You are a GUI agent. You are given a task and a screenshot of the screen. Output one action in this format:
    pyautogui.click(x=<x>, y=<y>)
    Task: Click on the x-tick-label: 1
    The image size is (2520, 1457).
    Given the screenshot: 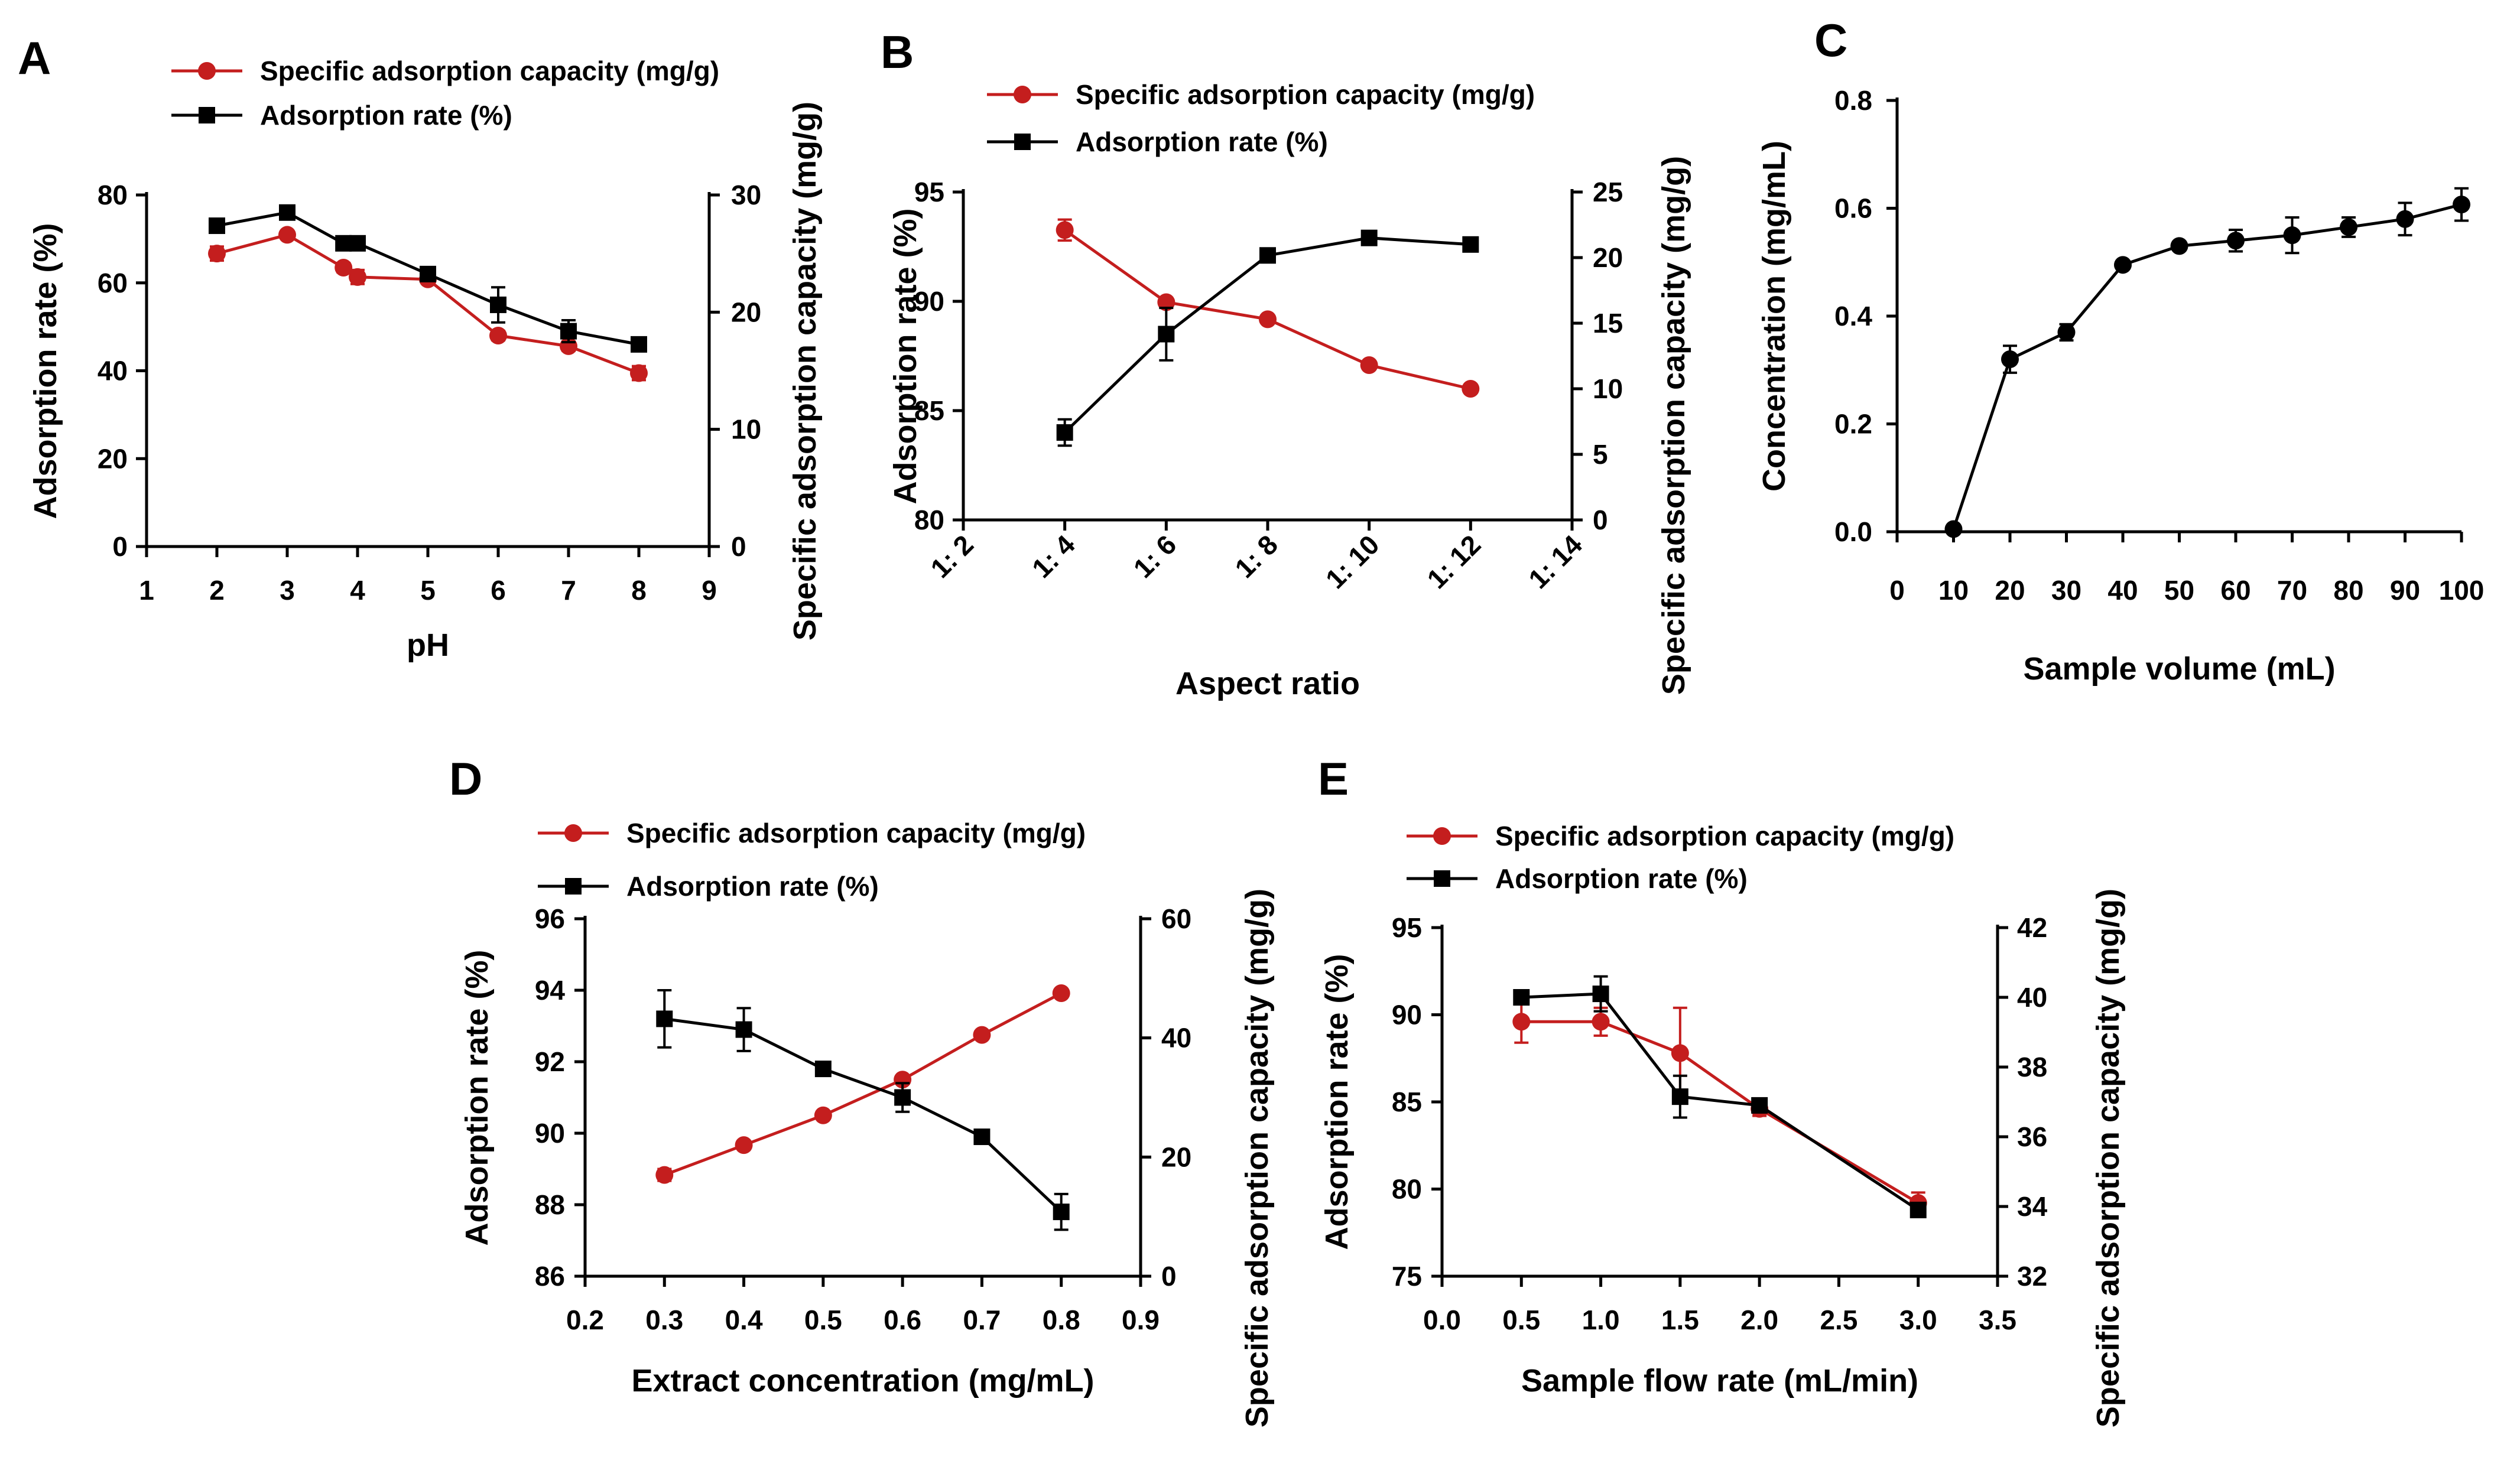 What is the action you would take?
    pyautogui.click(x=146, y=590)
    